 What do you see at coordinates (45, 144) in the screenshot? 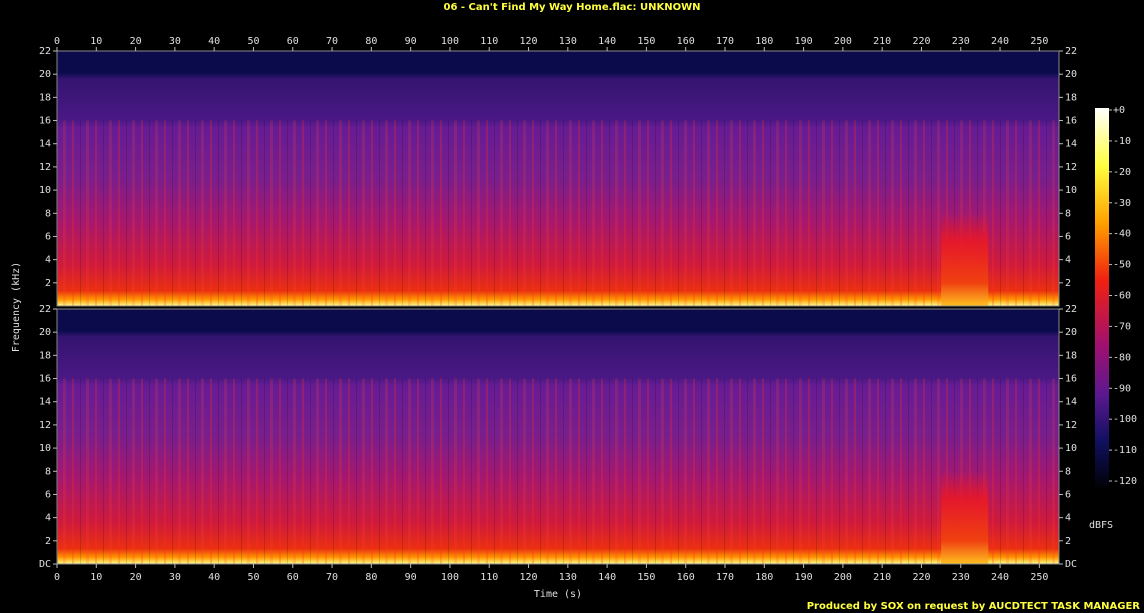
I see `y-tick-label: 14` at bounding box center [45, 144].